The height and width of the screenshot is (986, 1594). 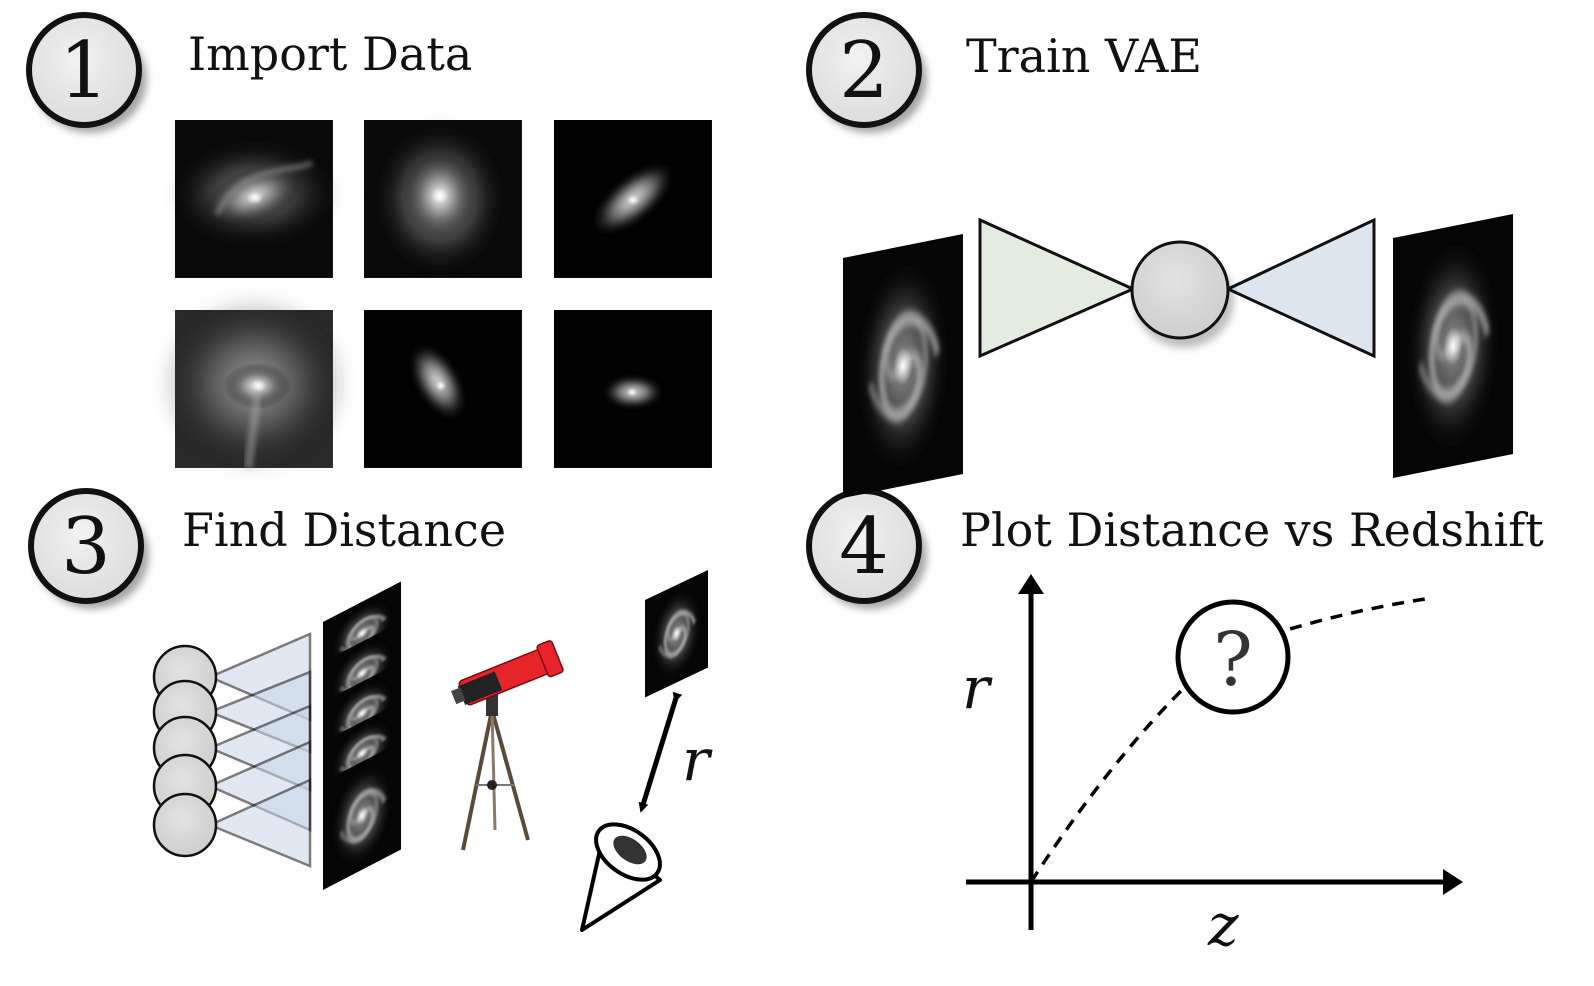 What do you see at coordinates (1300, 288) in the screenshot?
I see `decoder-triangle` at bounding box center [1300, 288].